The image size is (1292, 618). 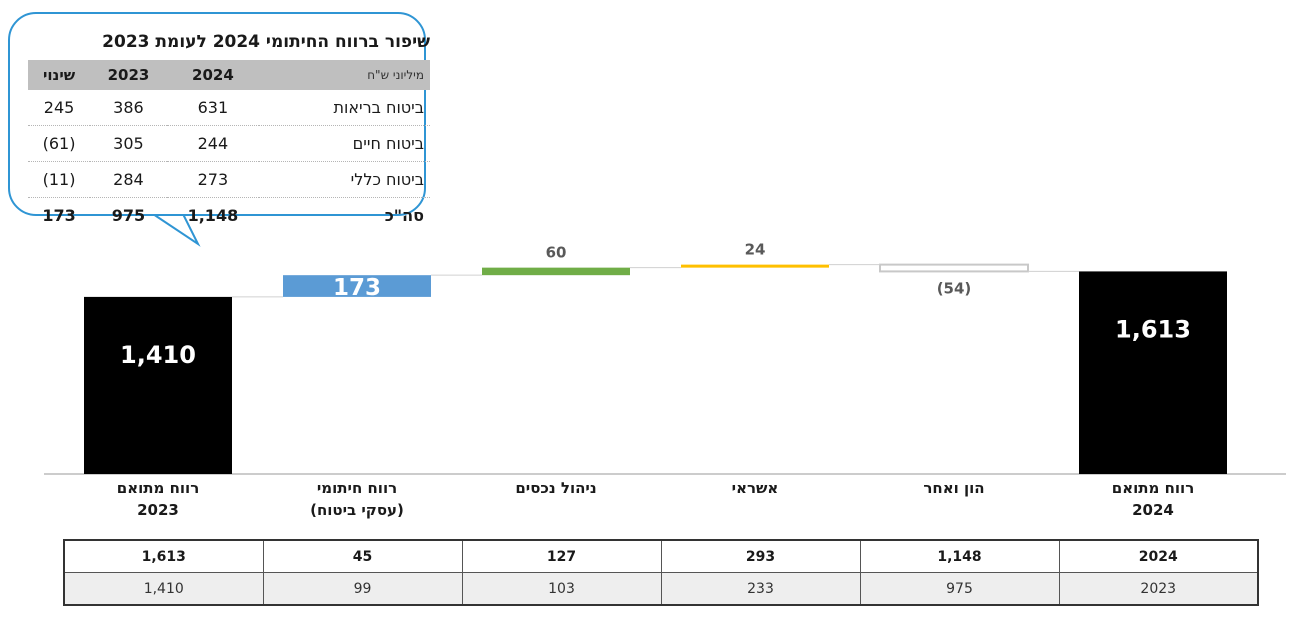 I want to click on callout-title: שיפור ברווח החיתומי 2024 לעומת 2023, so click(x=266, y=42).